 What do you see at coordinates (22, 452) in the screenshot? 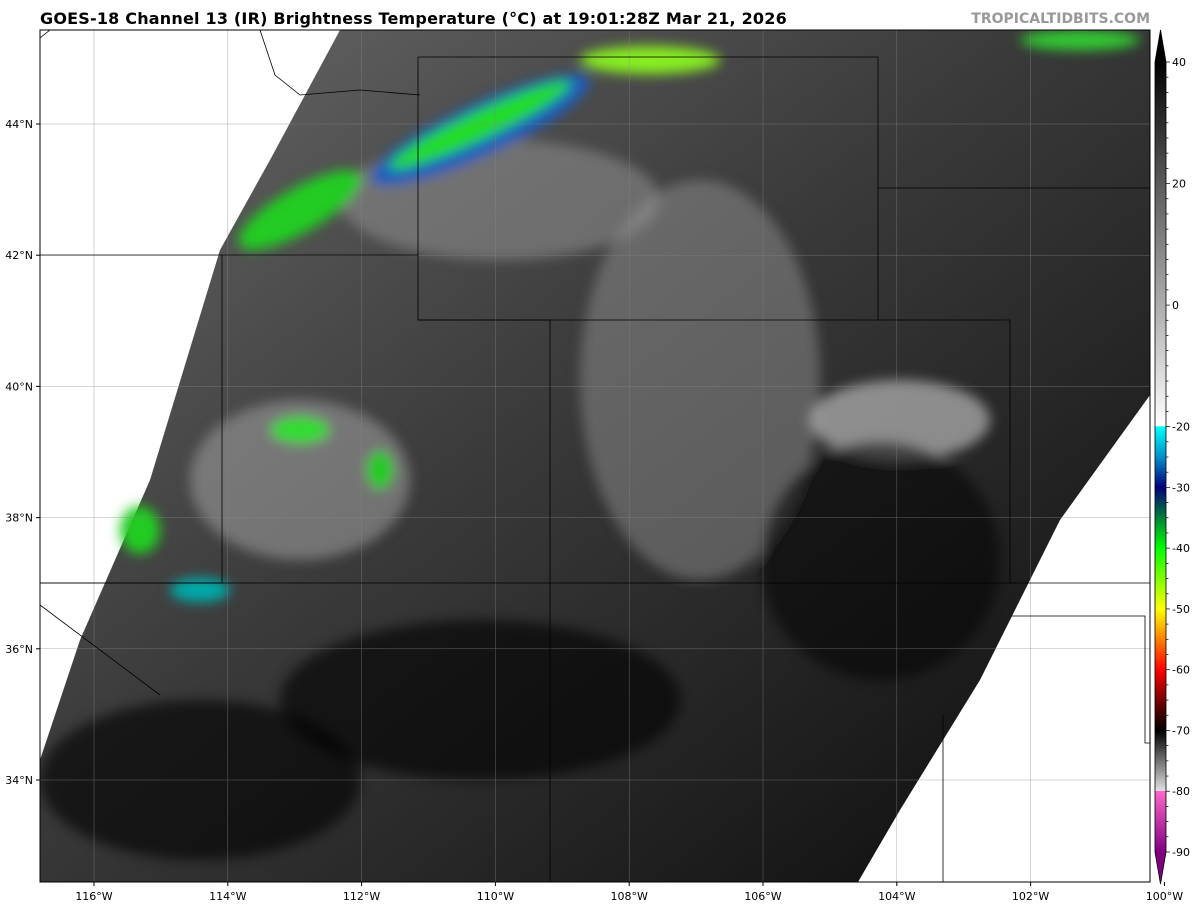
I see `latitude-axis: 44°N 42°N 40°N 38°N 36°N 34°N` at bounding box center [22, 452].